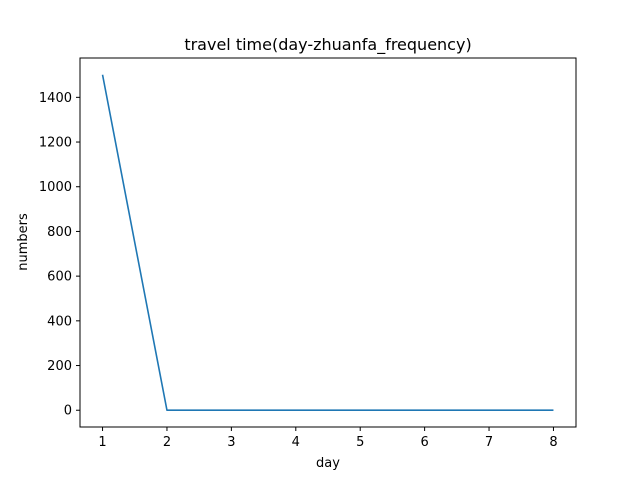 The height and width of the screenshot is (480, 640). I want to click on x-tick-label: 7, so click(489, 442).